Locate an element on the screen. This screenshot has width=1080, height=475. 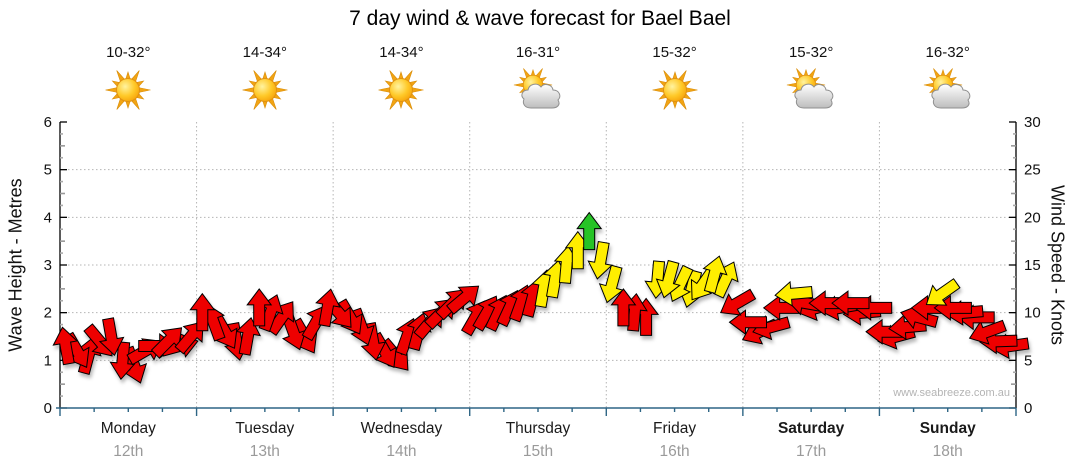
day-name-label: Tuesday is located at coordinates (265, 428).